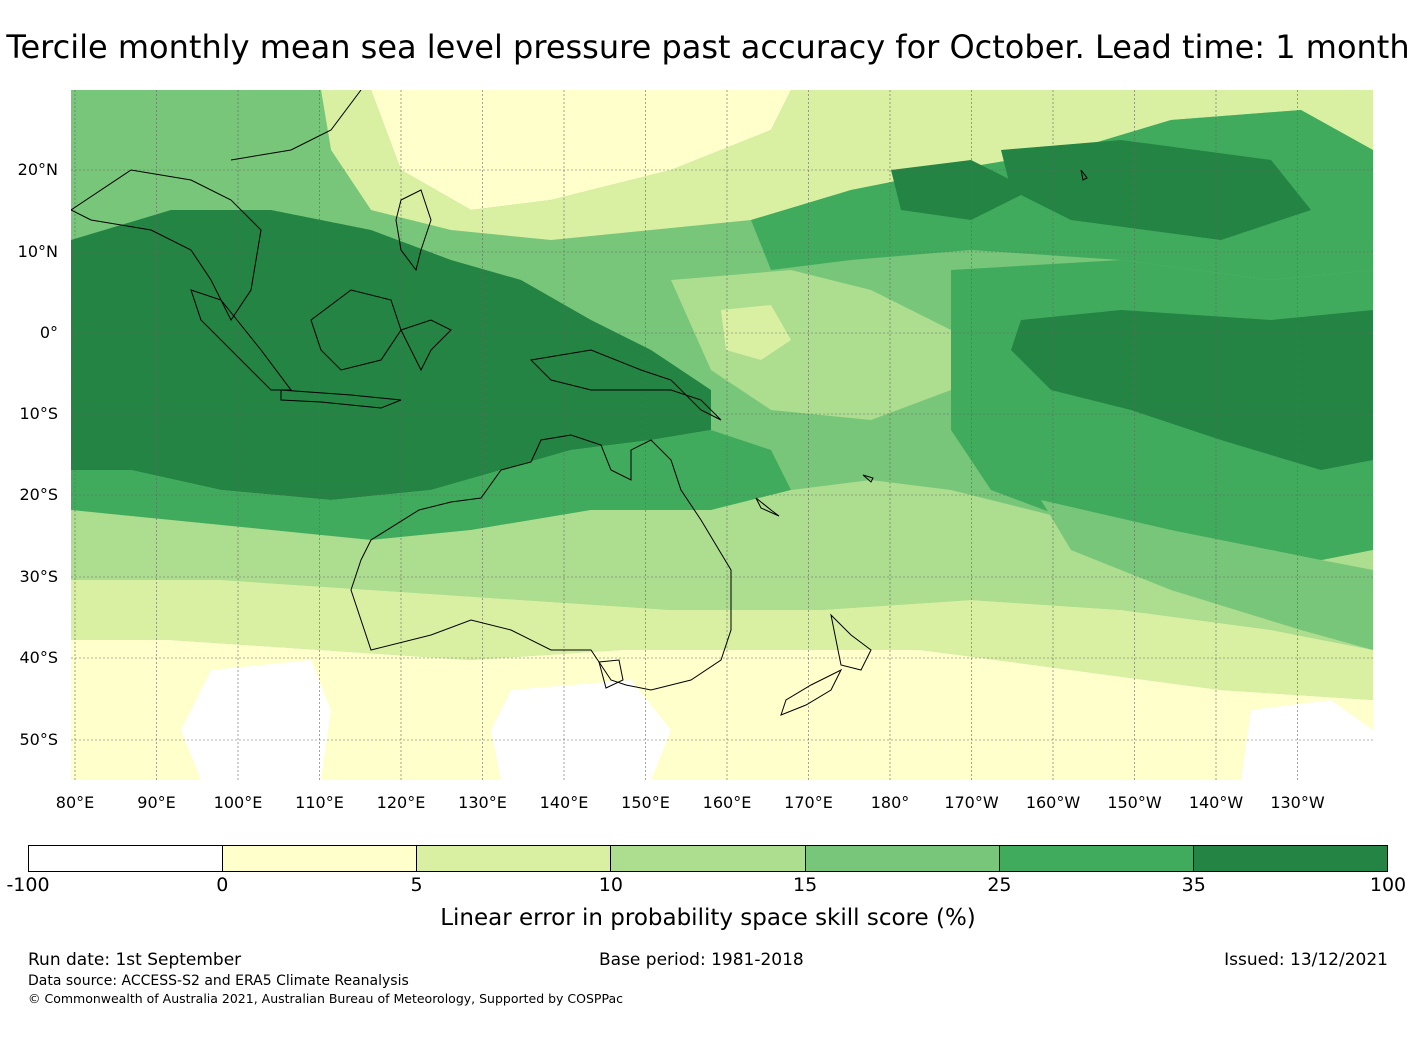 The image size is (1416, 1050). I want to click on longitude-label: 100°E, so click(238, 802).